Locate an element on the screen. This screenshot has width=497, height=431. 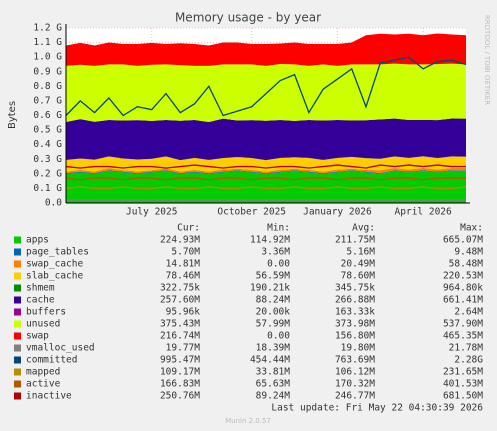
legend-stat: 20.49M is located at coordinates (358, 264).